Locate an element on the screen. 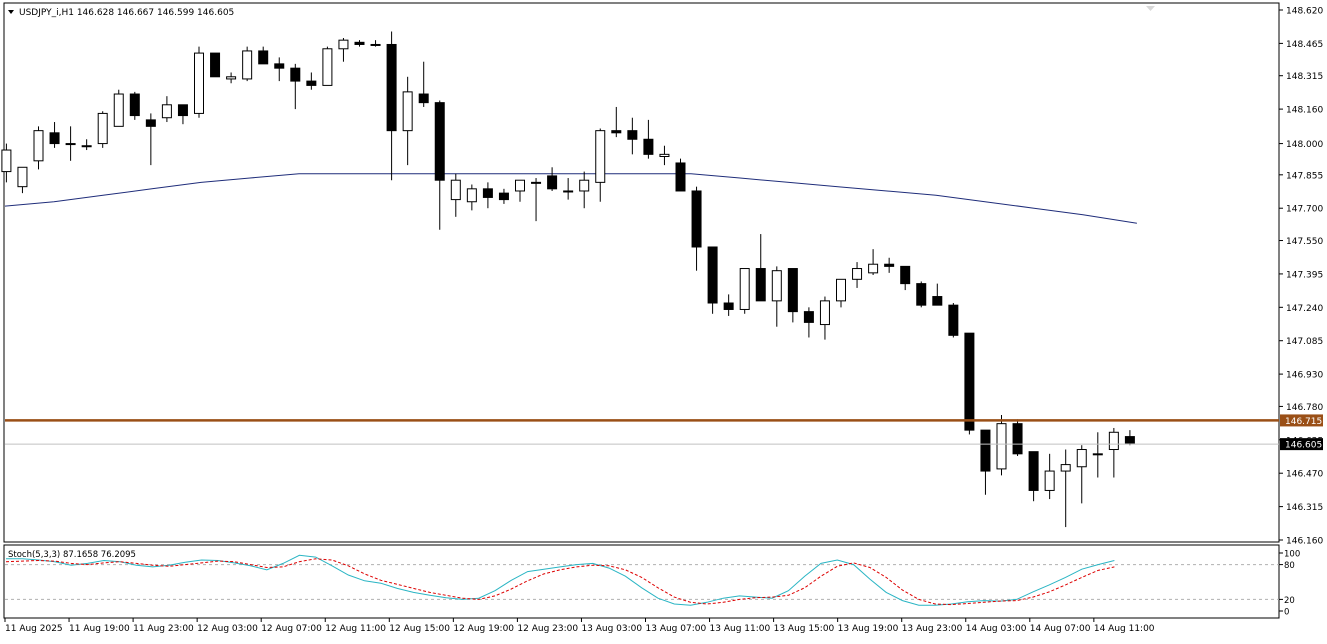 The height and width of the screenshot is (644, 1327). price-label: 146.160 is located at coordinates (1304, 542).